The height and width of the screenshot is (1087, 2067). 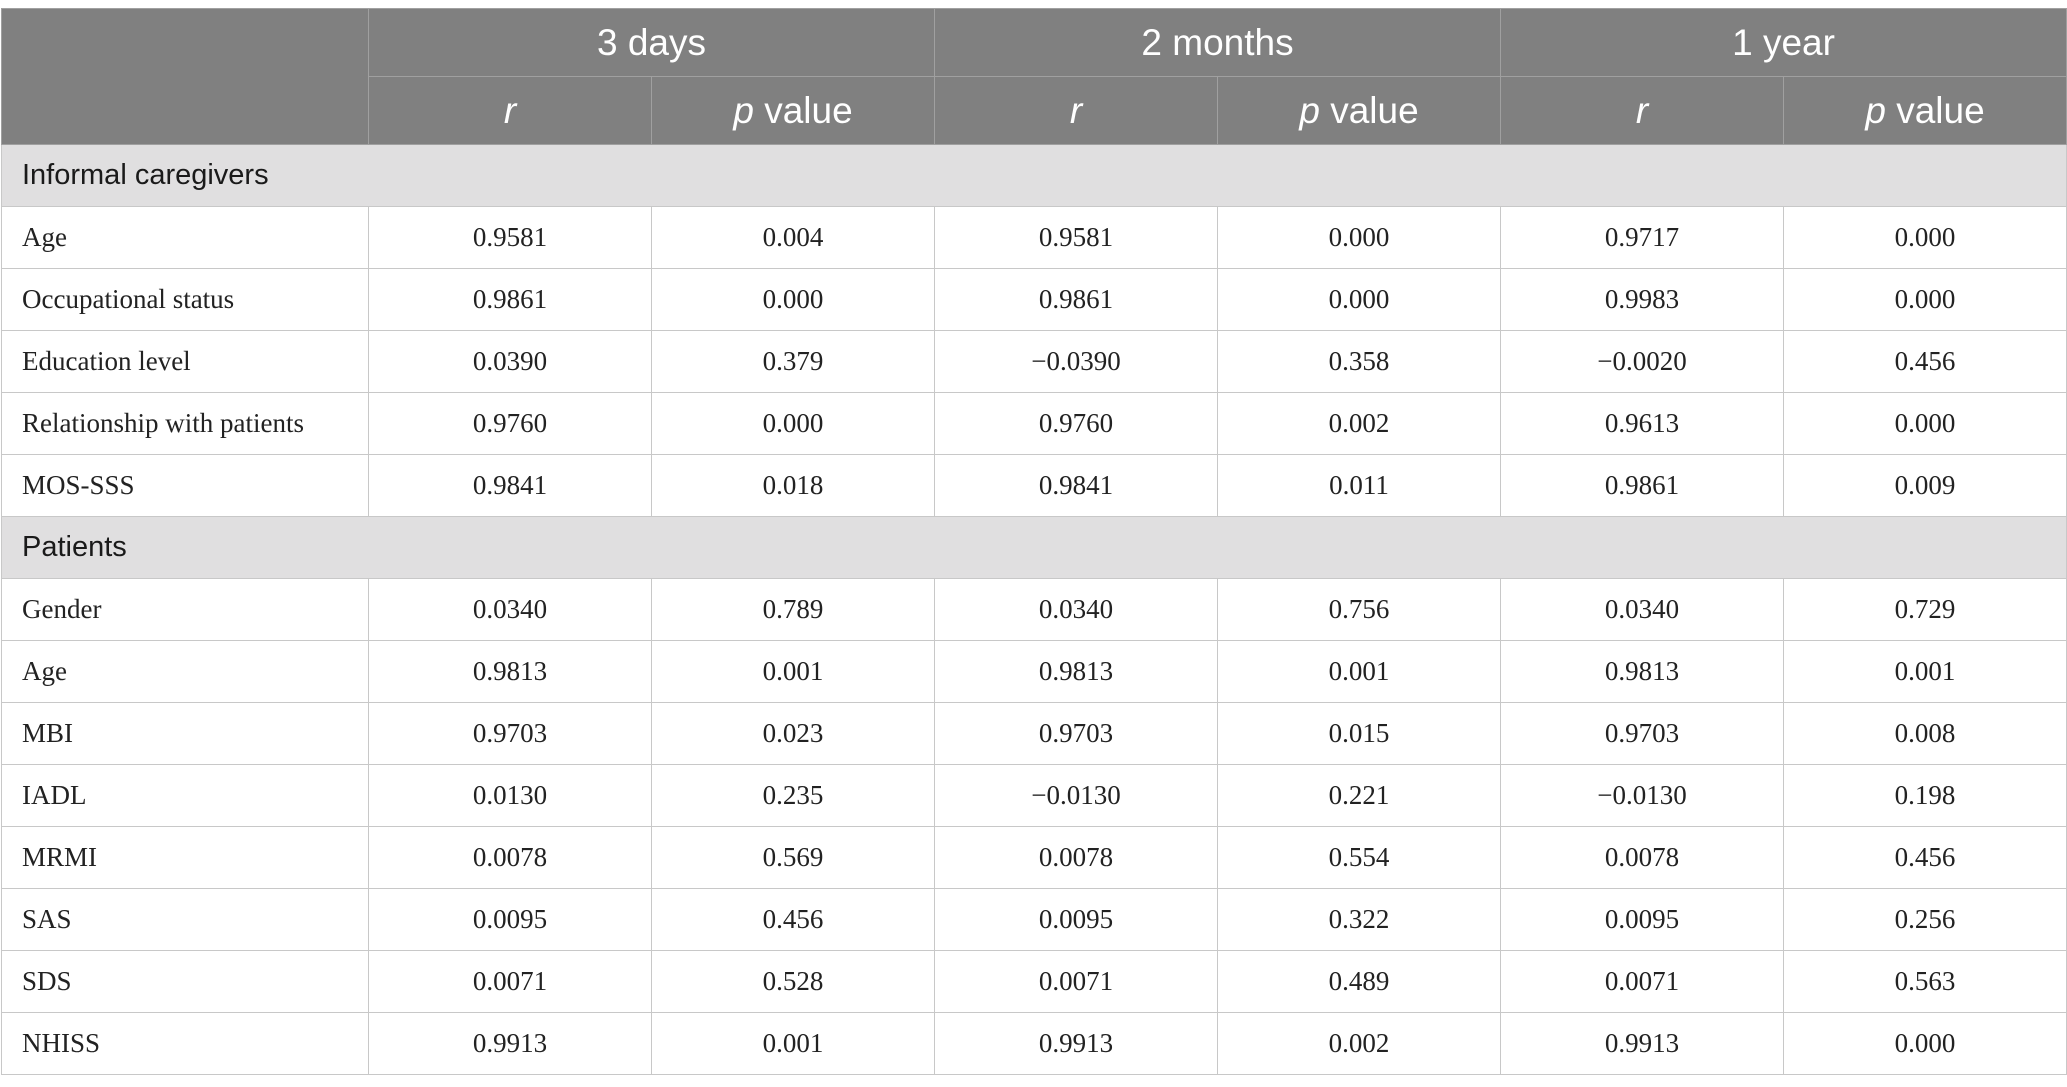 I want to click on table-row: SDS 0.0071 0.528 0.0071 0.489 0.0071 0.563, so click(x=1034, y=981).